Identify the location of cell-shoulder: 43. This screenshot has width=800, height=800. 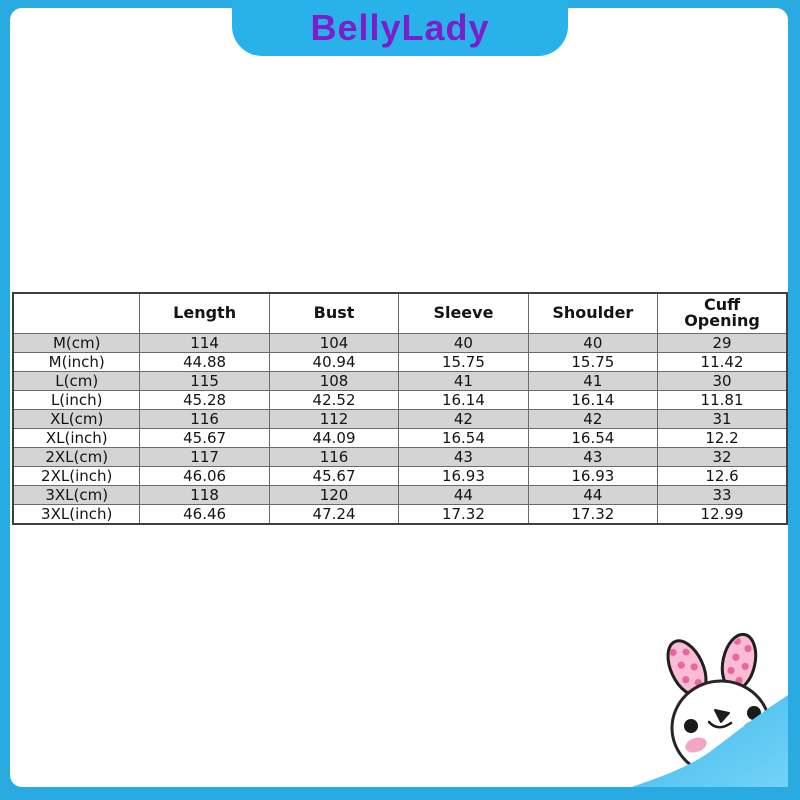
(593, 457).